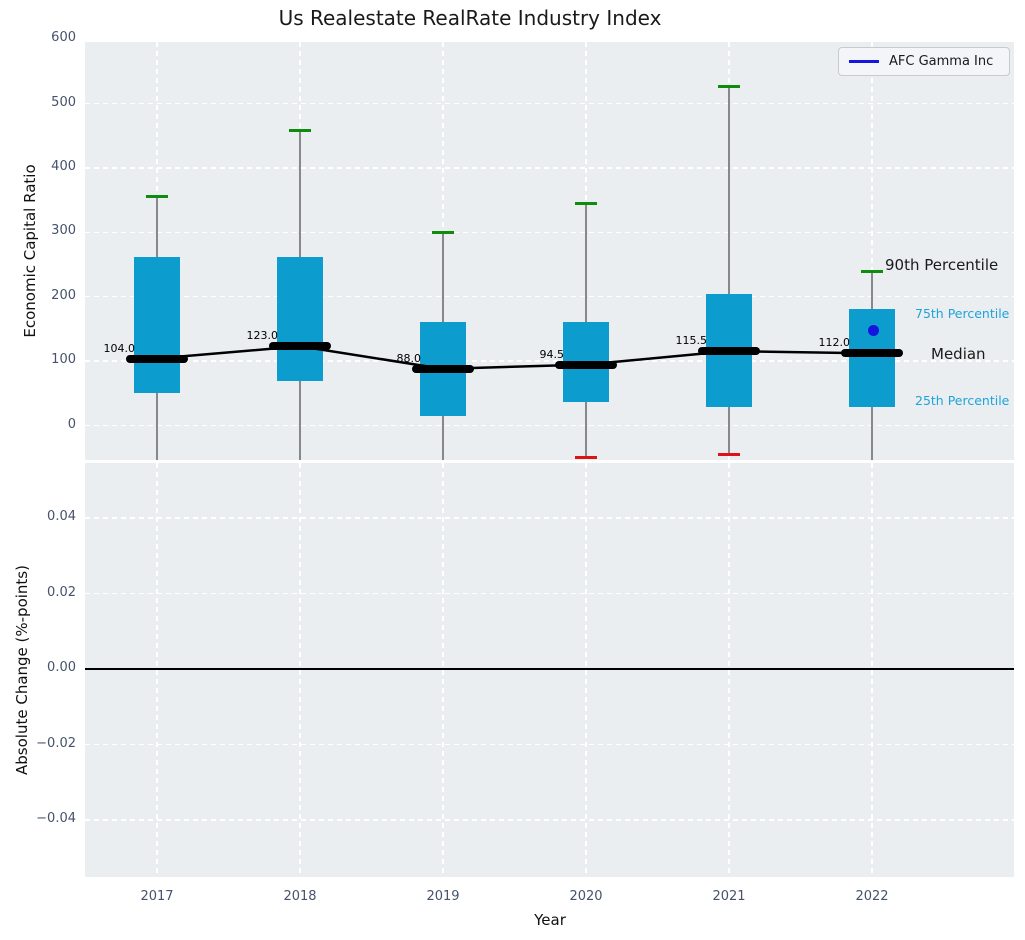 Image resolution: width=1025 pixels, height=940 pixels. What do you see at coordinates (470, 18) in the screenshot?
I see `chart-title: Us Realestate RealRate Industry Index` at bounding box center [470, 18].